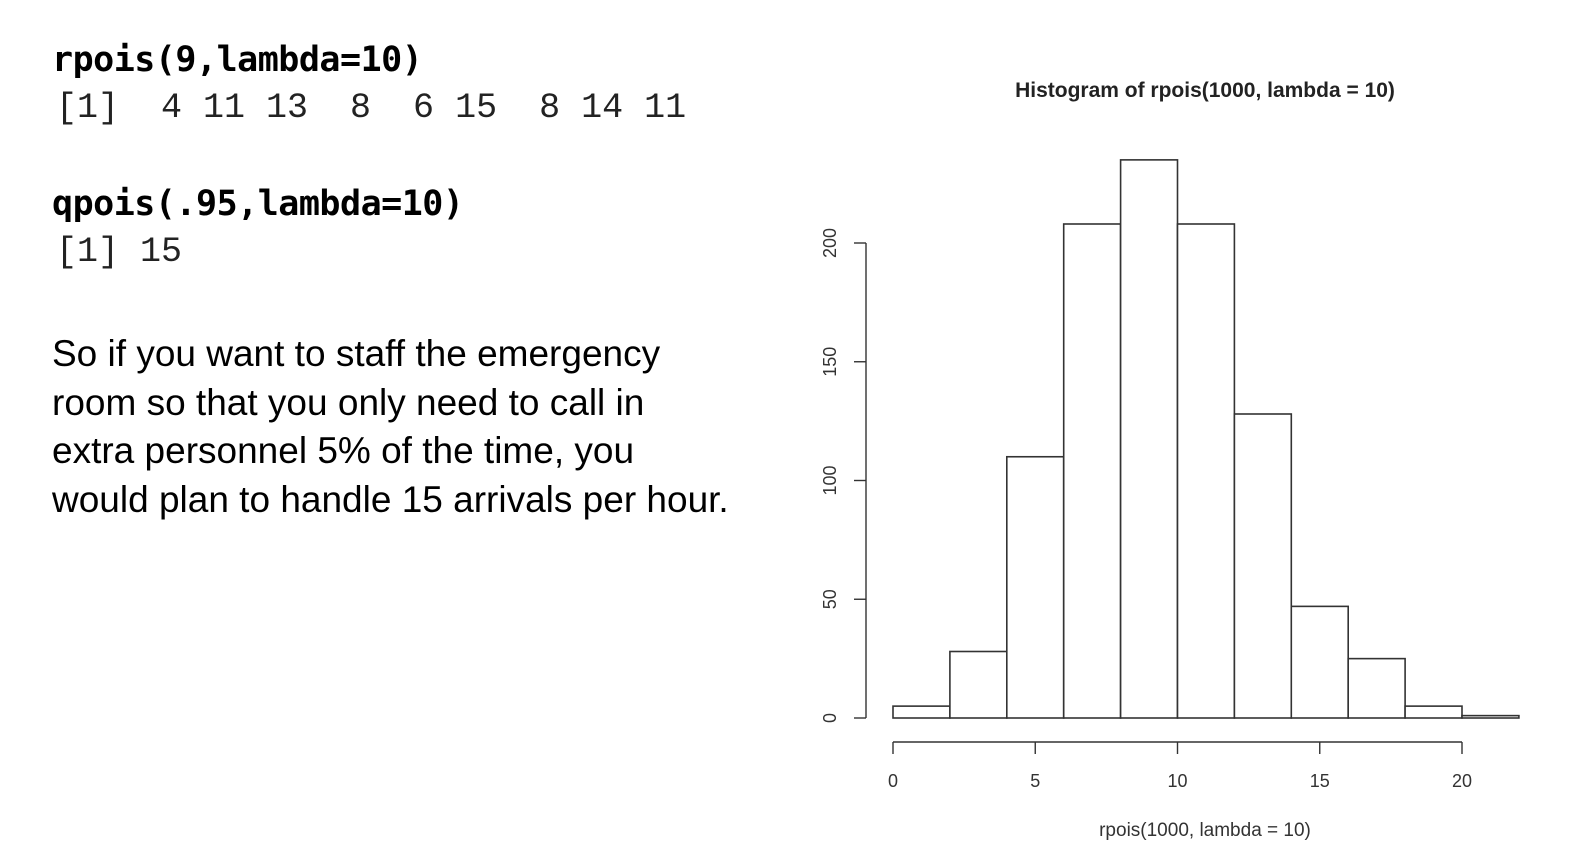 The width and height of the screenshot is (1576, 864). Describe the element at coordinates (830, 243) in the screenshot. I see `y-tick-label: 200` at that location.